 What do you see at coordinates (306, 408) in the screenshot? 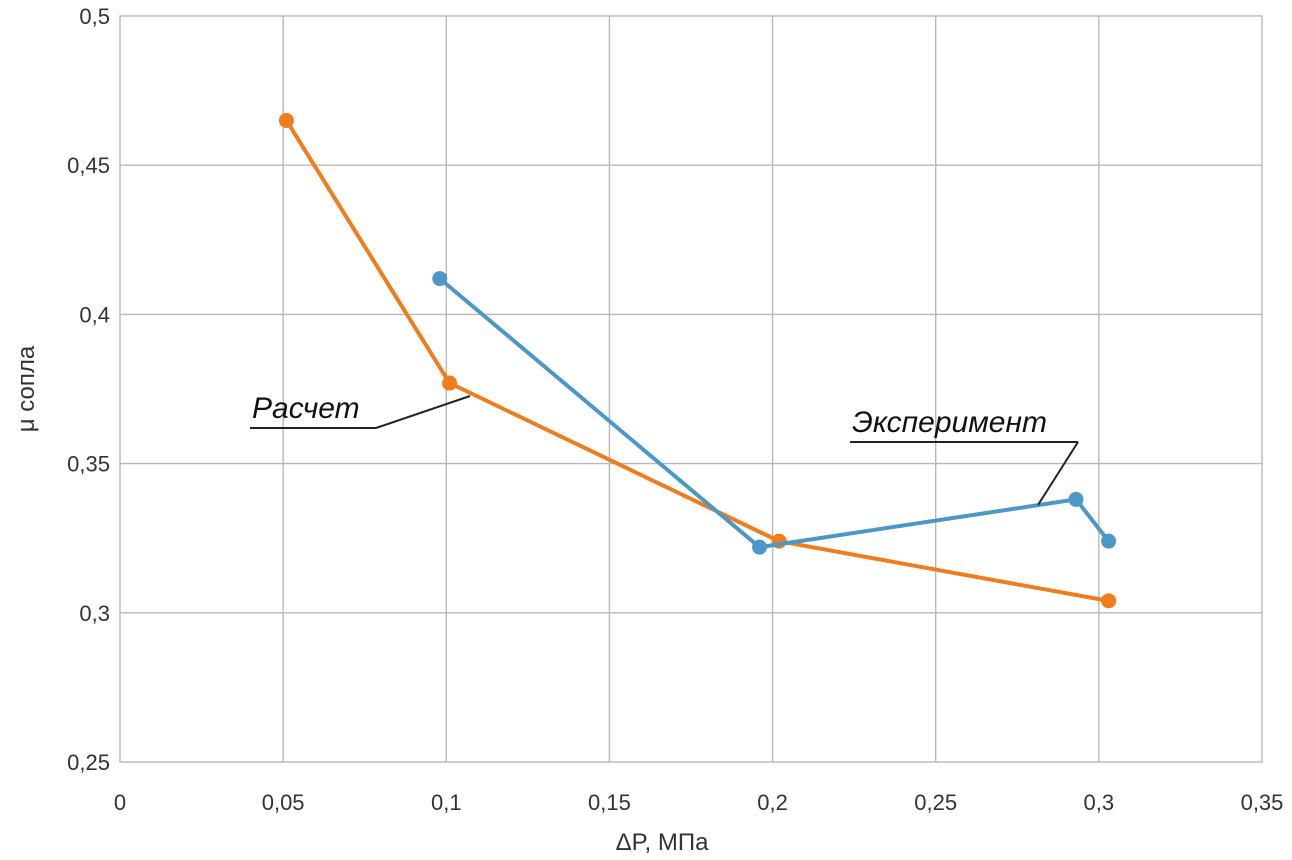
I see `annotation-label-raschet: Расчет` at bounding box center [306, 408].